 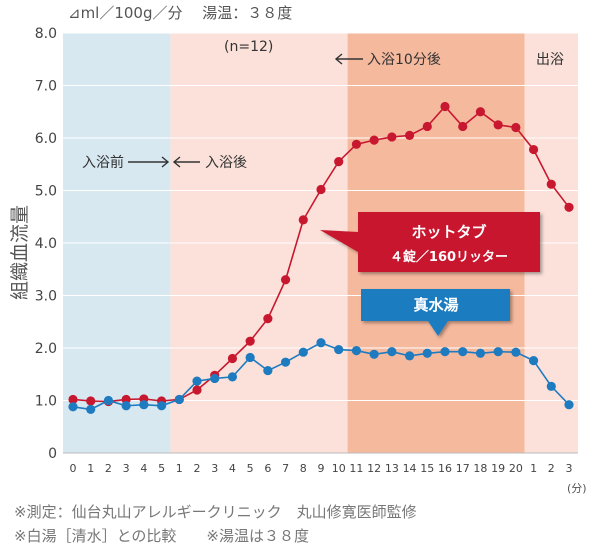 I want to click on y-tick-label: 7.0, so click(x=46, y=87).